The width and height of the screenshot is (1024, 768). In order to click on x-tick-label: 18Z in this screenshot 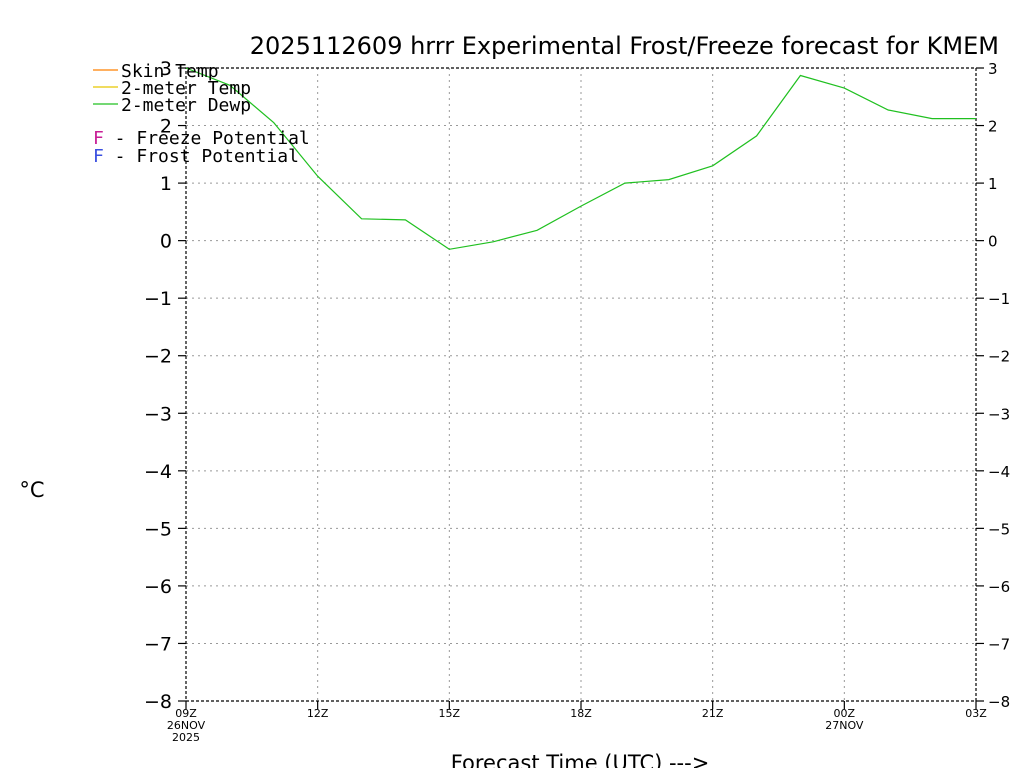, I will do `click(581, 713)`.